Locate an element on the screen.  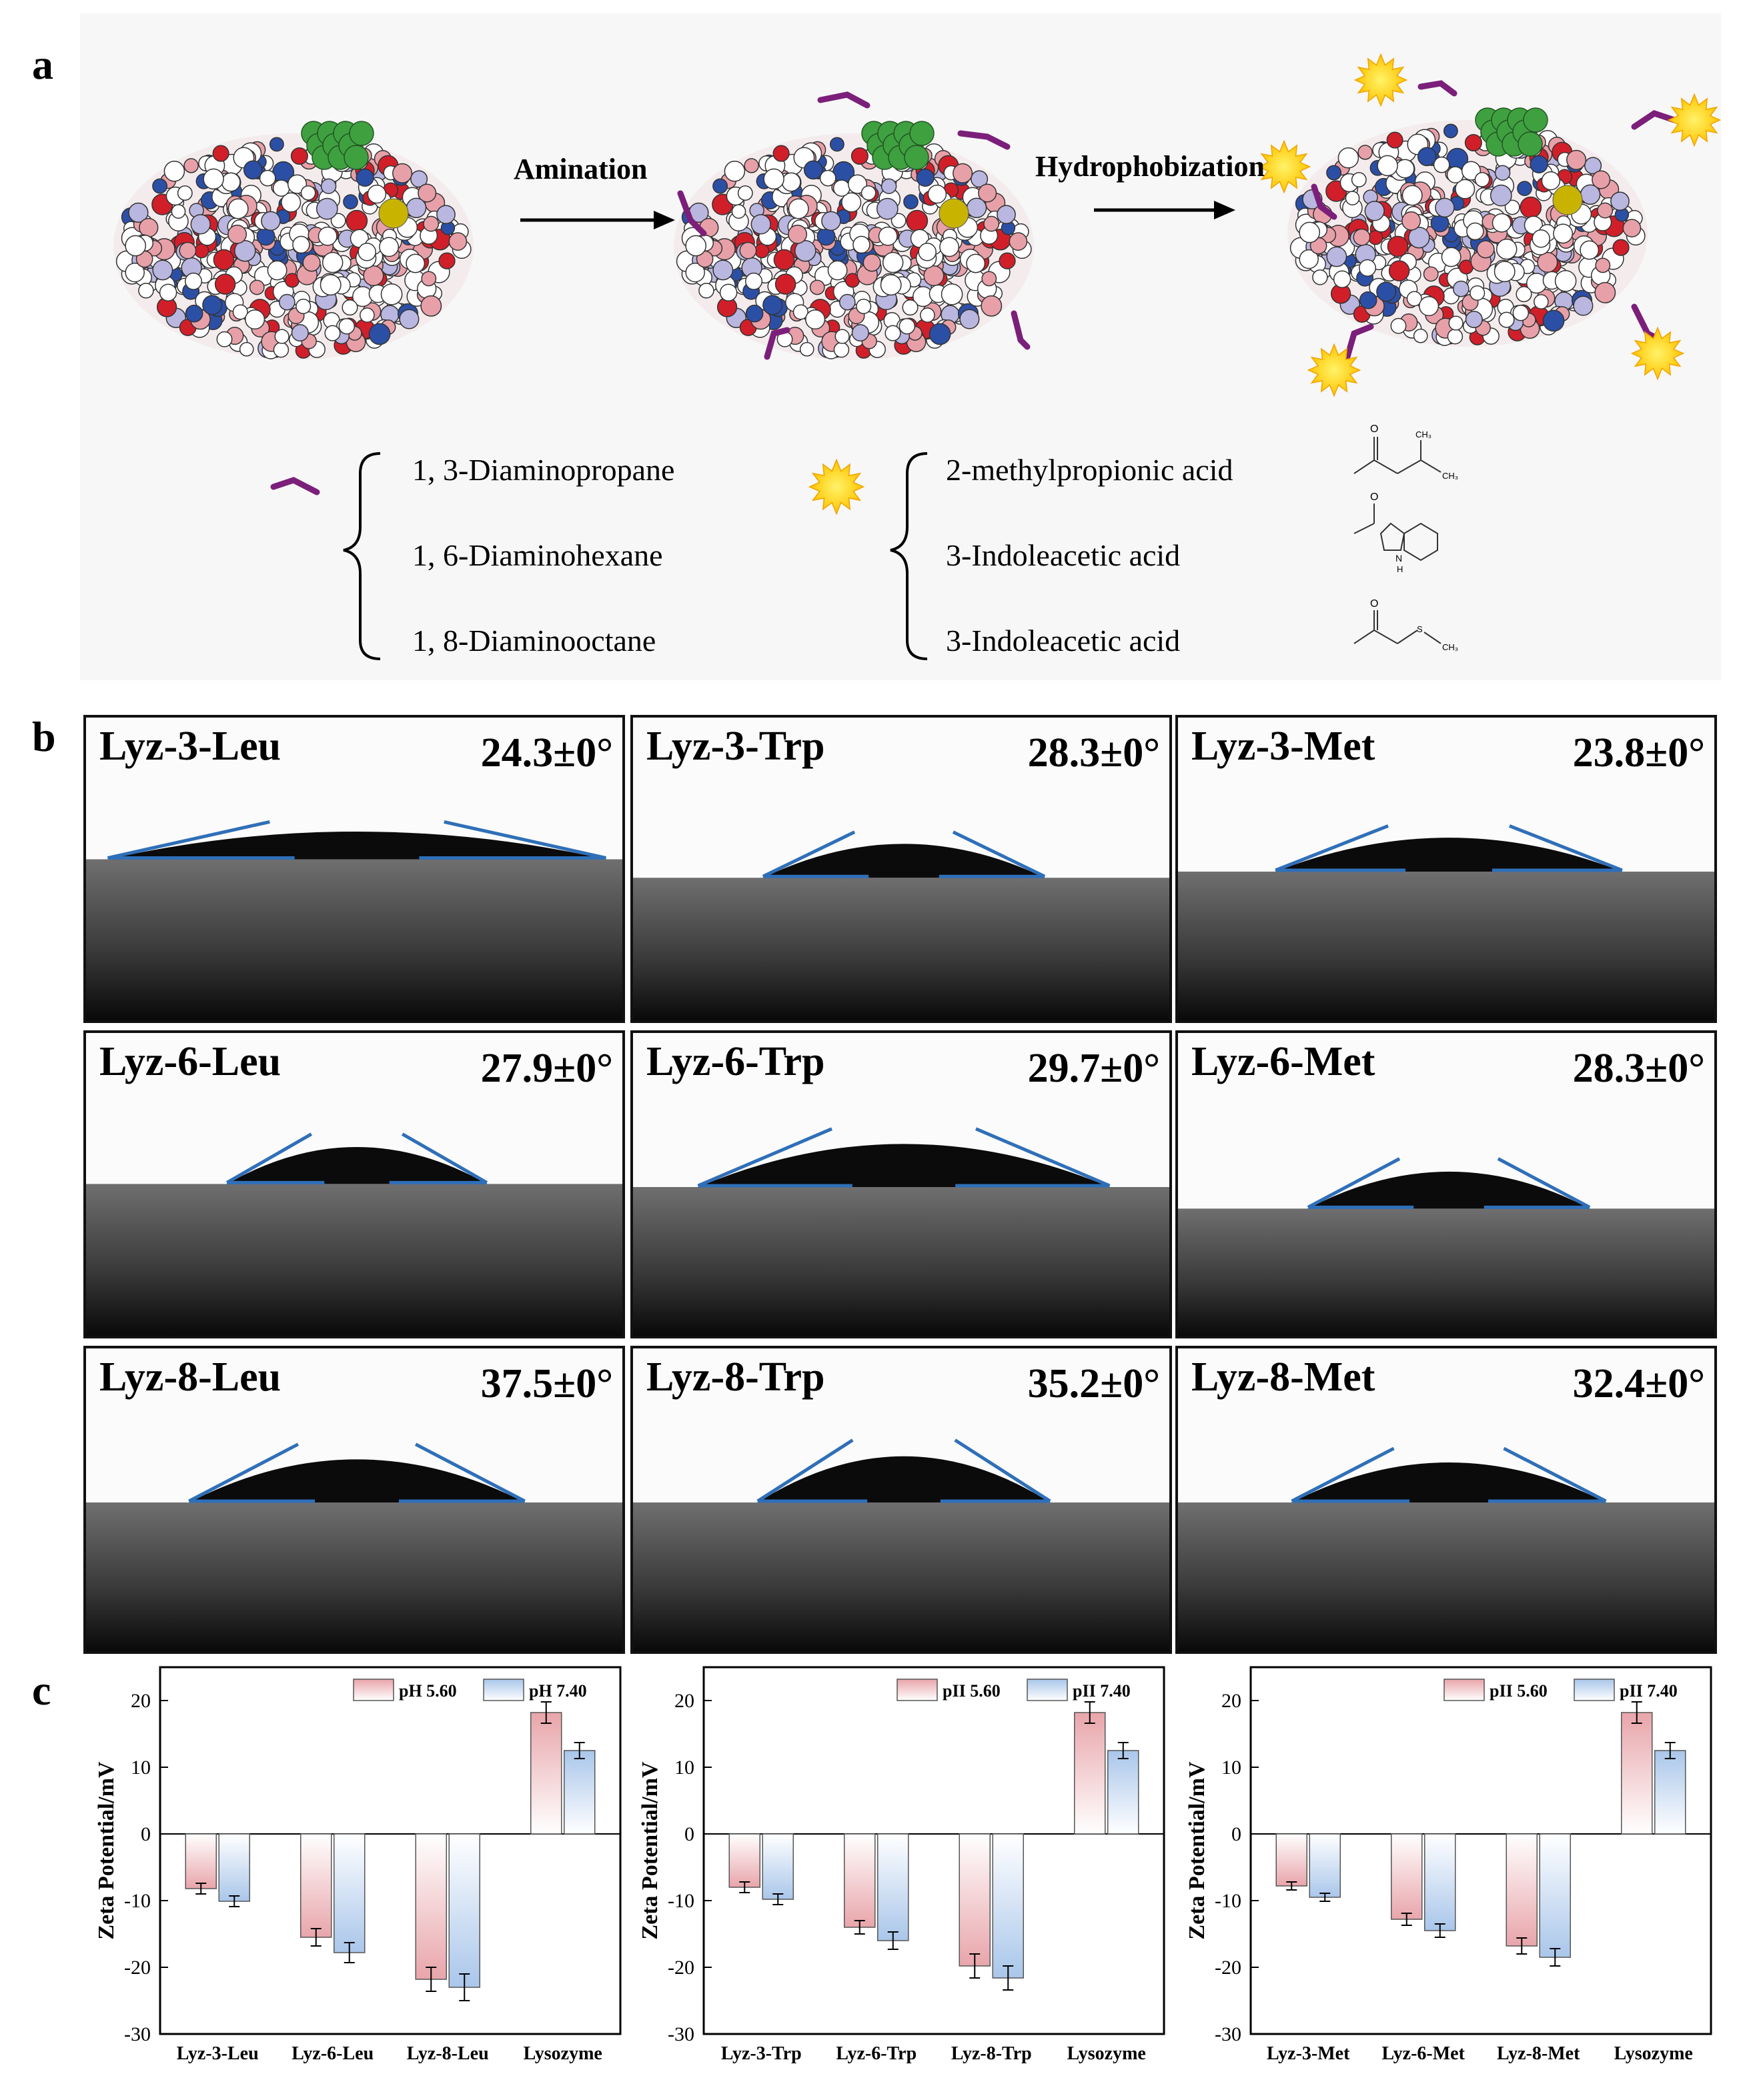
y-tick-label: -30 is located at coordinates (1228, 2034).